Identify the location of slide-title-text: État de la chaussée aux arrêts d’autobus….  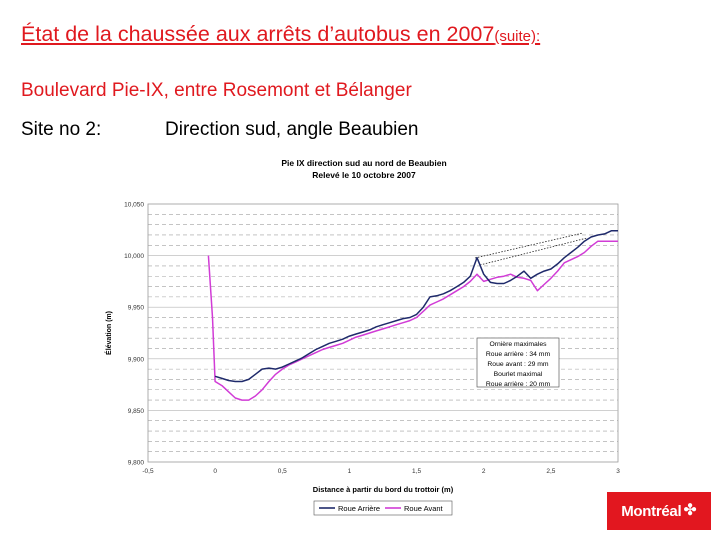
(258, 34).